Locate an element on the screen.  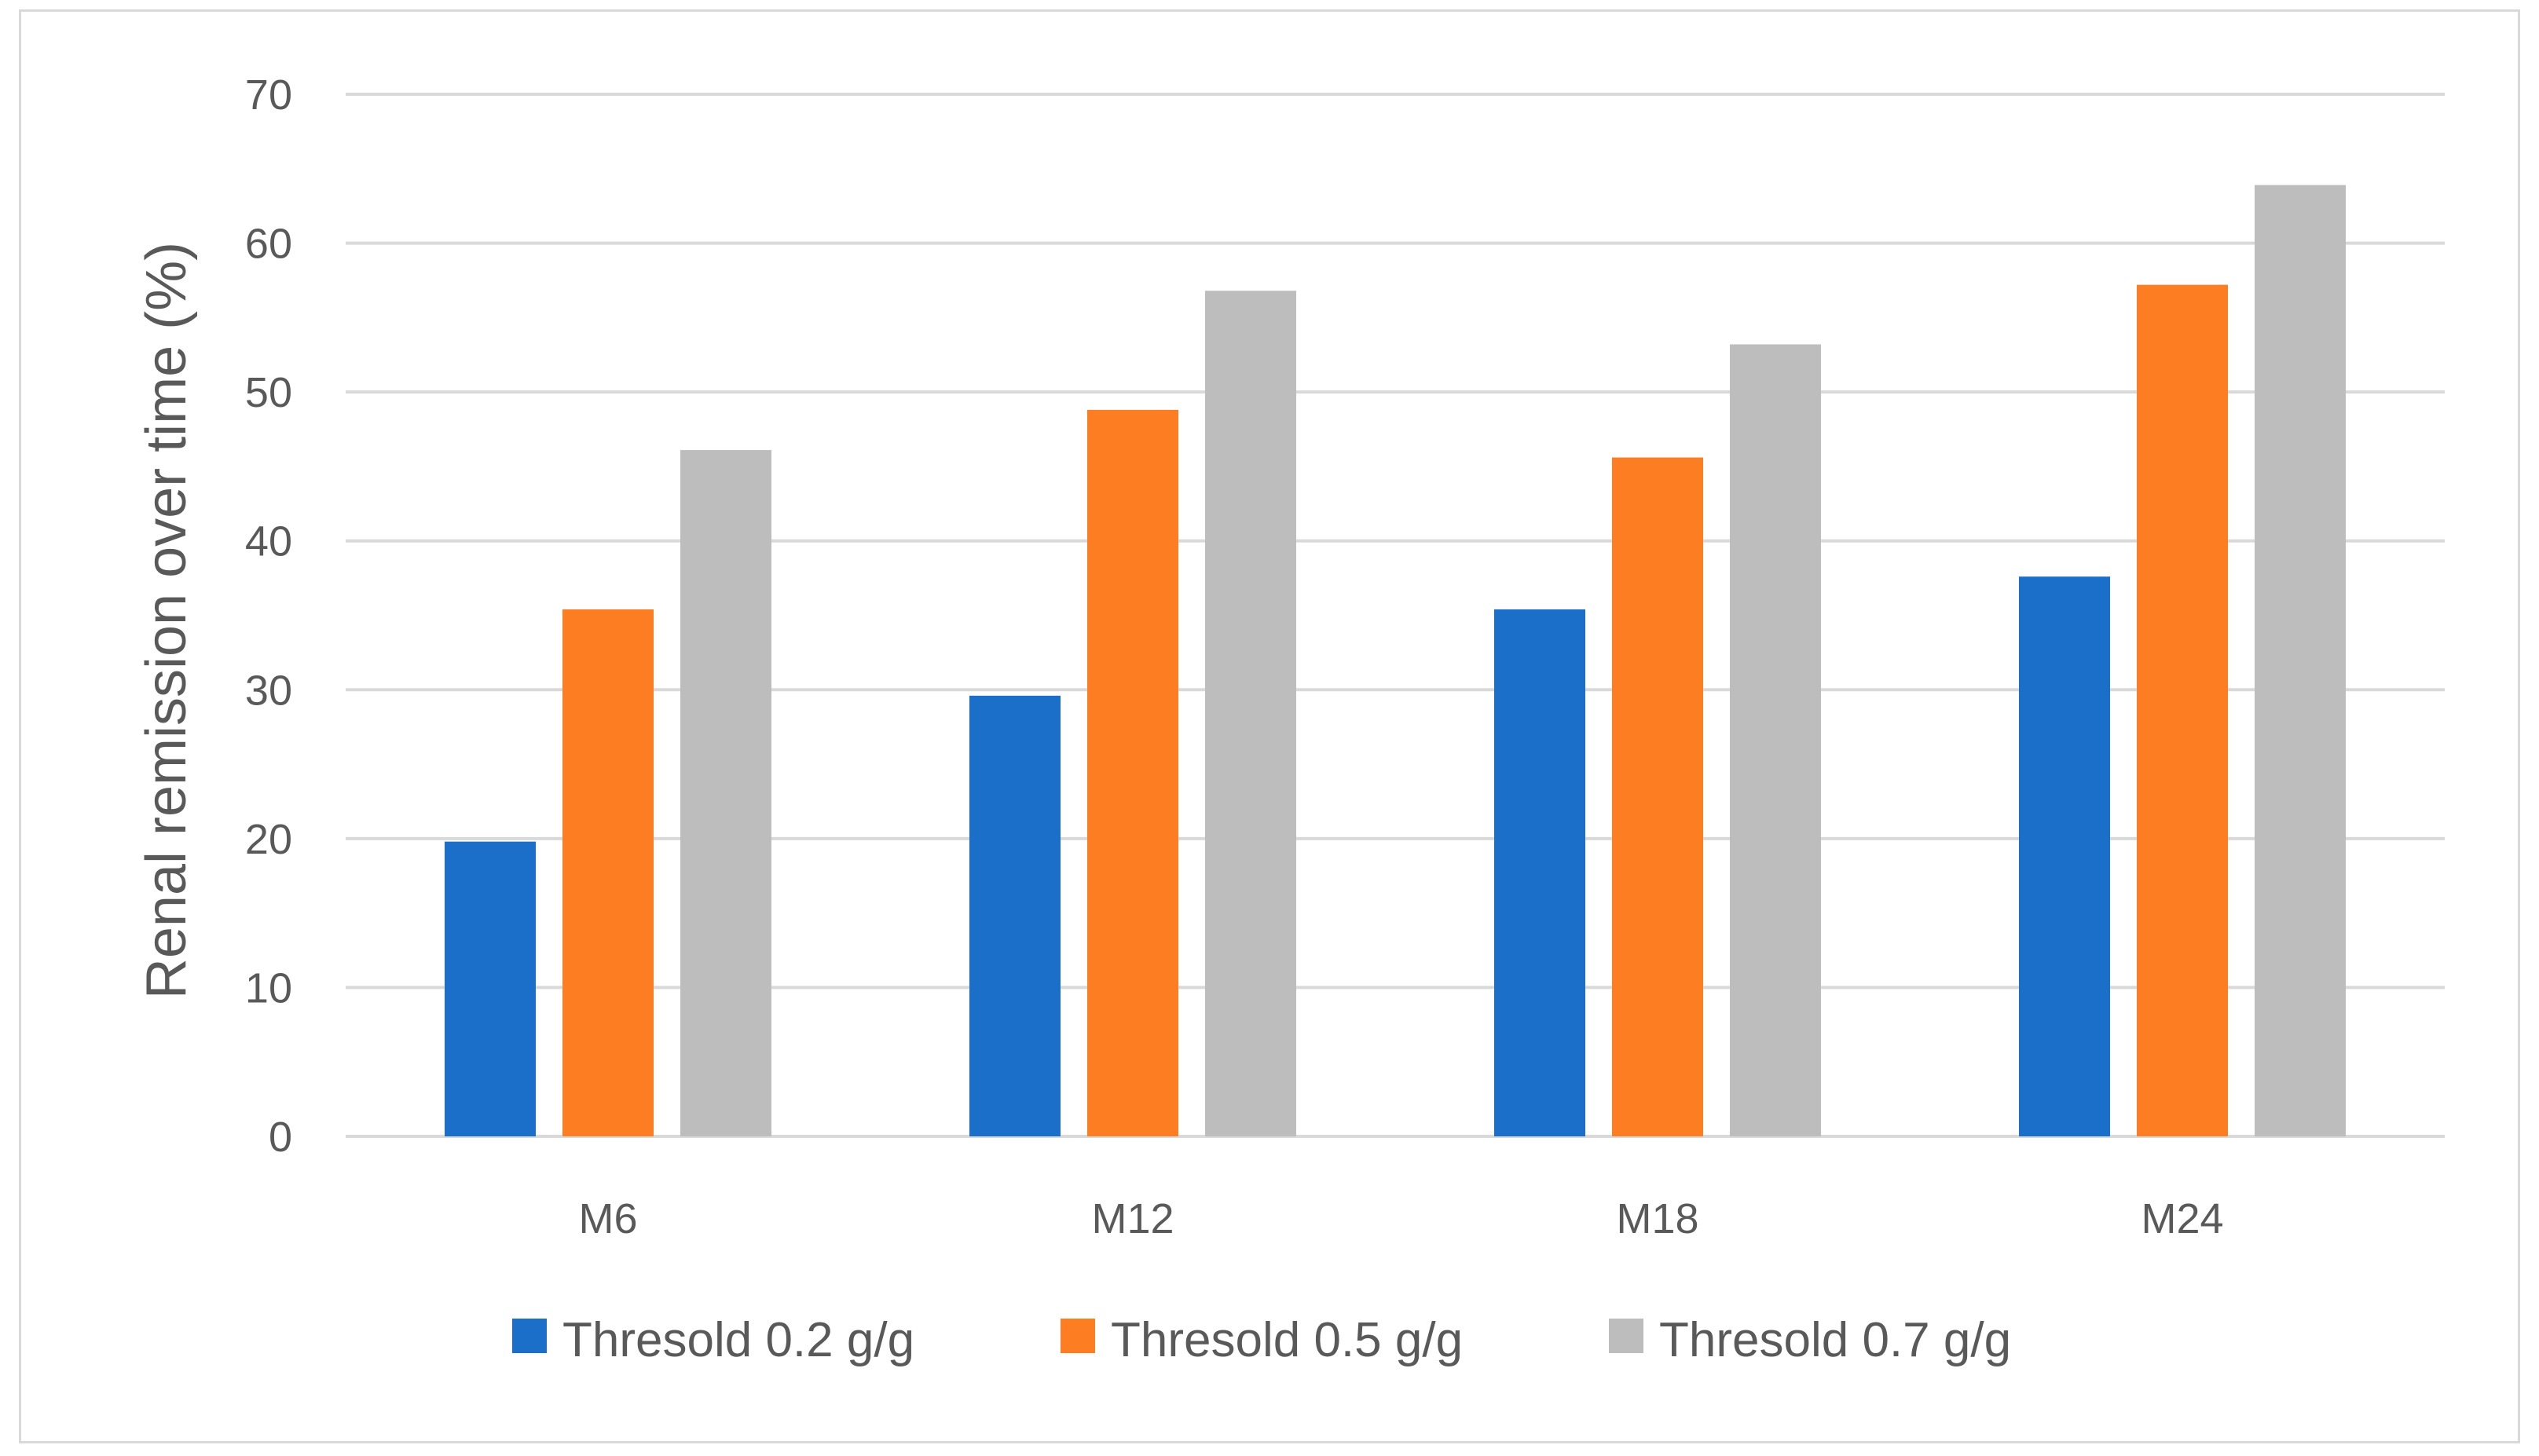
y-tick-label: 70 is located at coordinates (268, 95).